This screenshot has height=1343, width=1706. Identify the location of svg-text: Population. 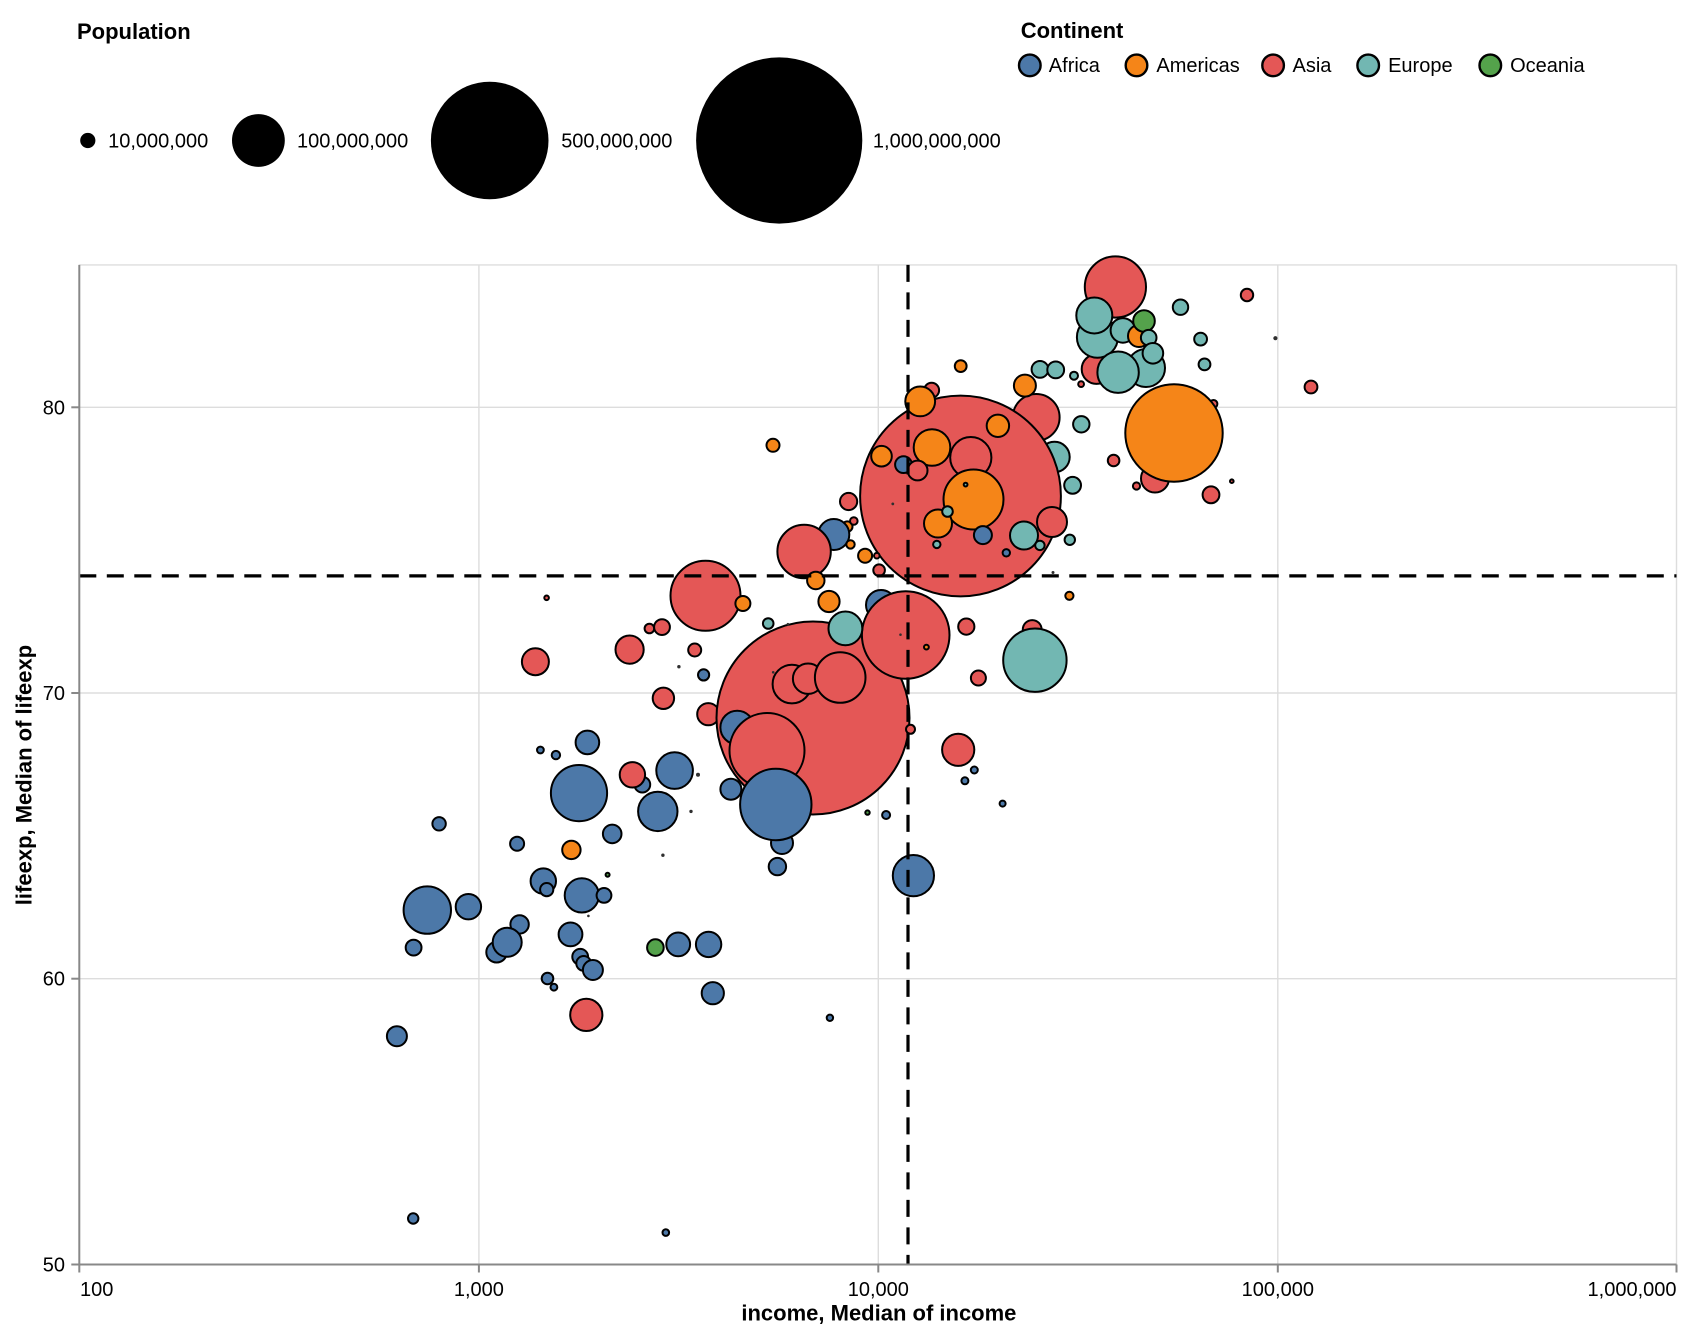
(134, 31).